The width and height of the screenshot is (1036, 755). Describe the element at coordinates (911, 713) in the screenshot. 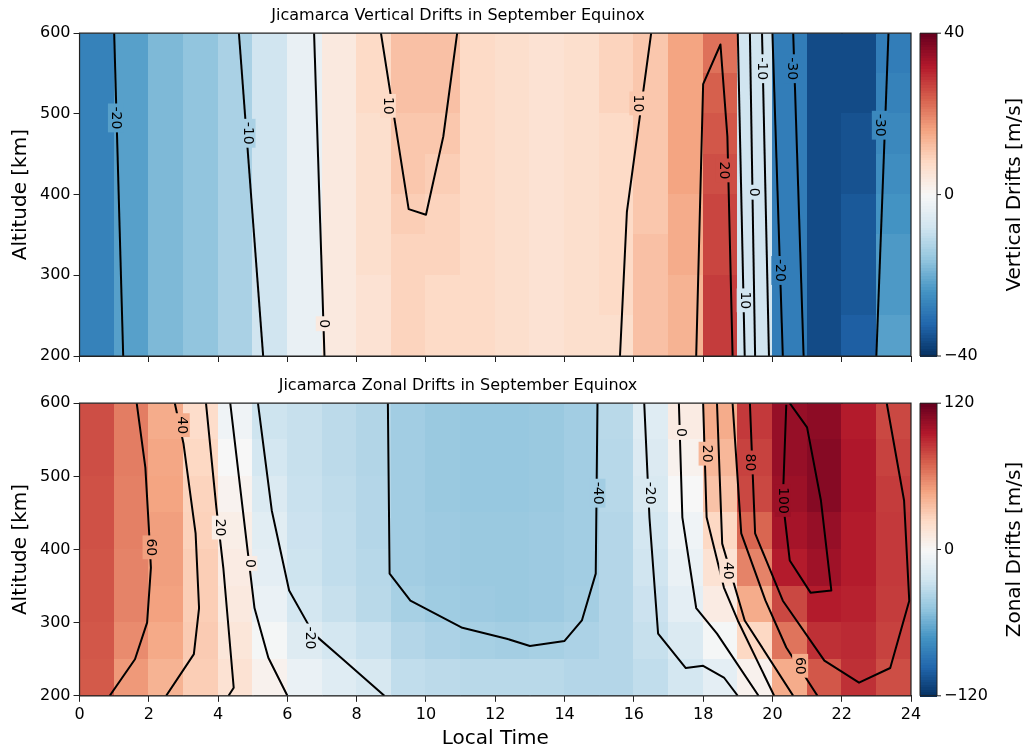

I see `x-tick-label: 24` at that location.